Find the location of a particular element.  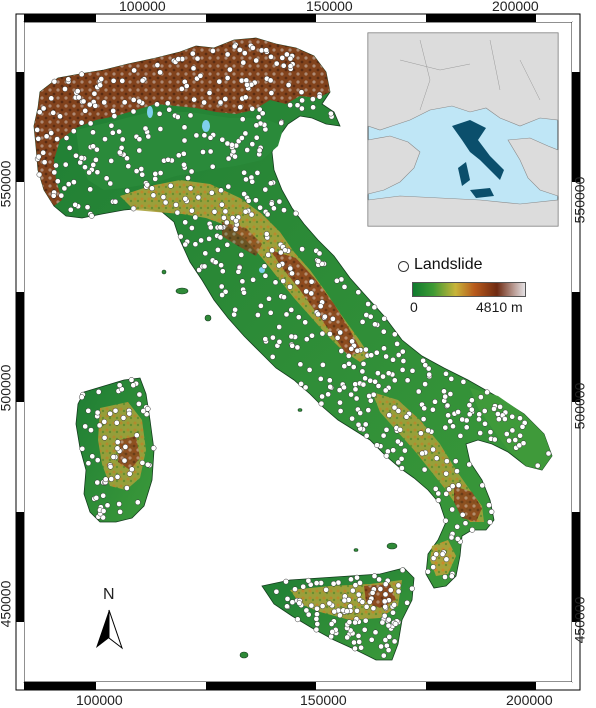

sardinia-island is located at coordinates (115, 450).